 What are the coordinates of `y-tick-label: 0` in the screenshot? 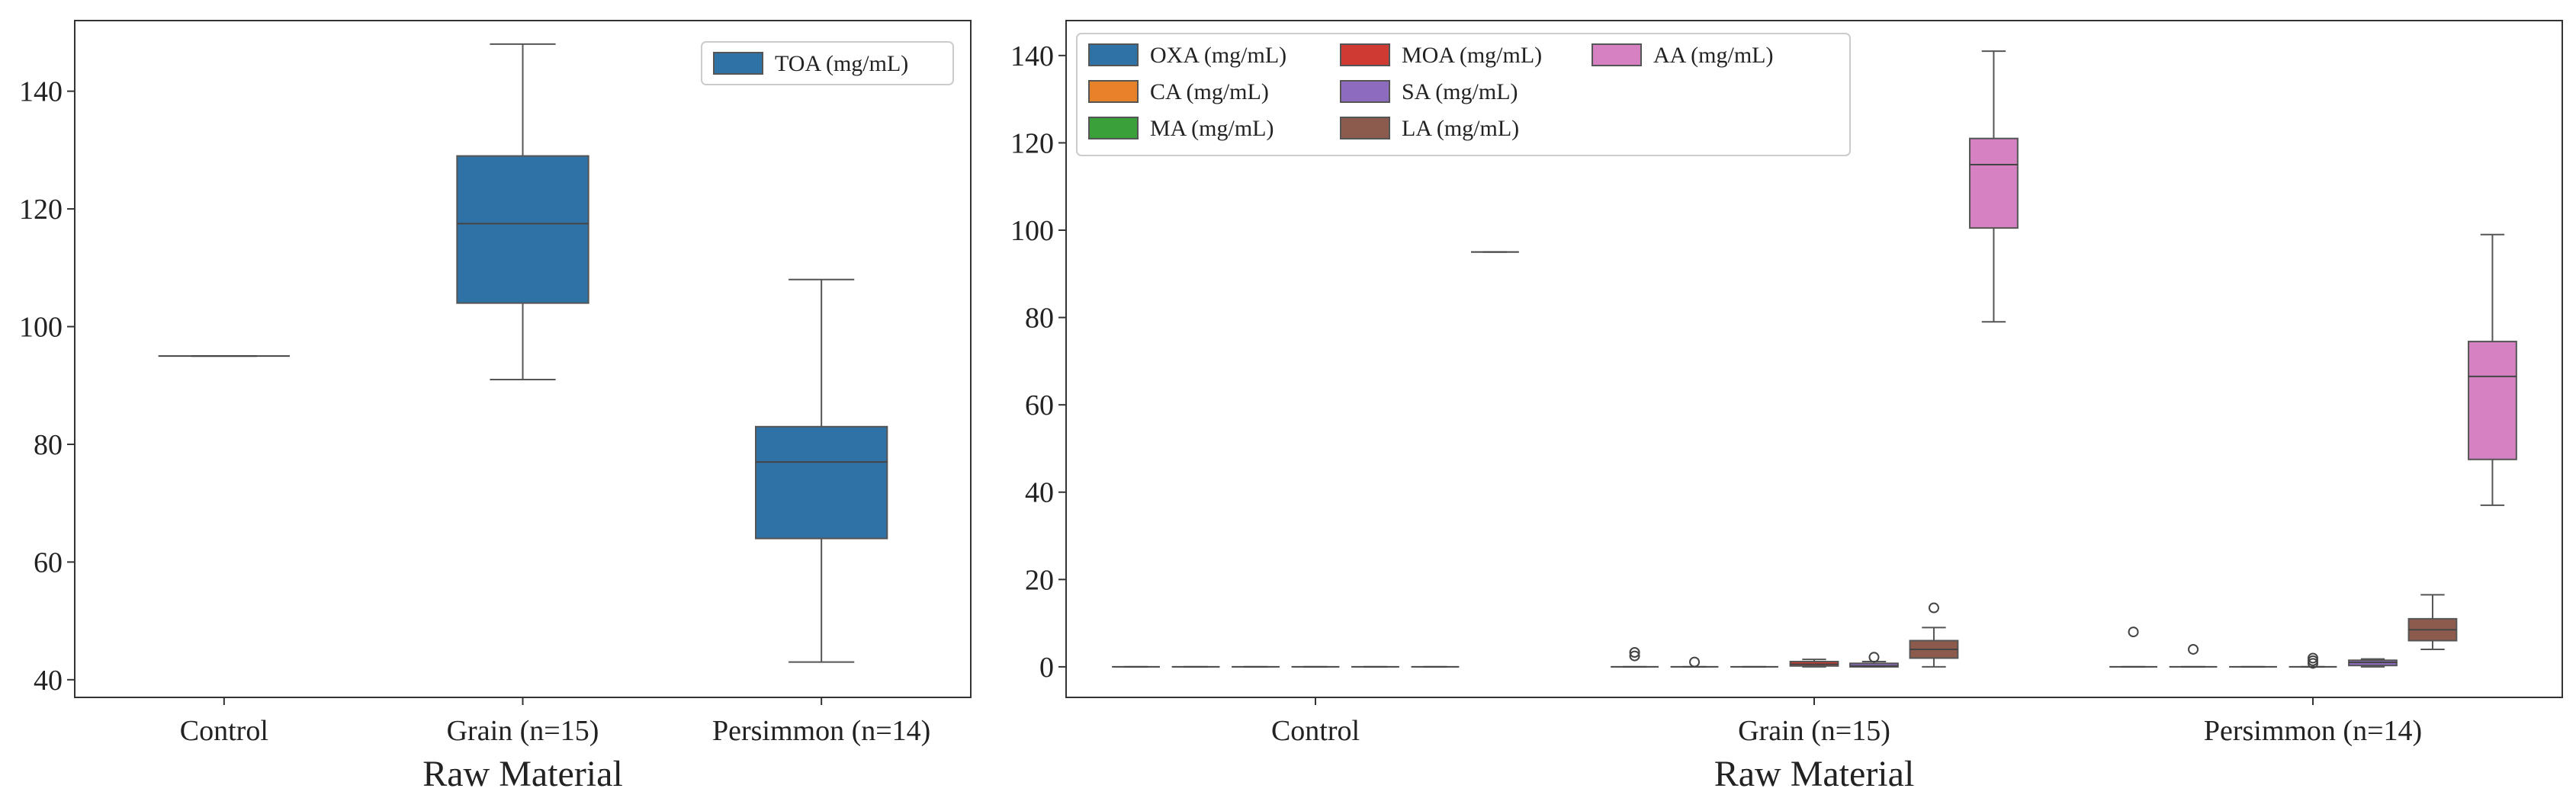 It's located at (1046, 668).